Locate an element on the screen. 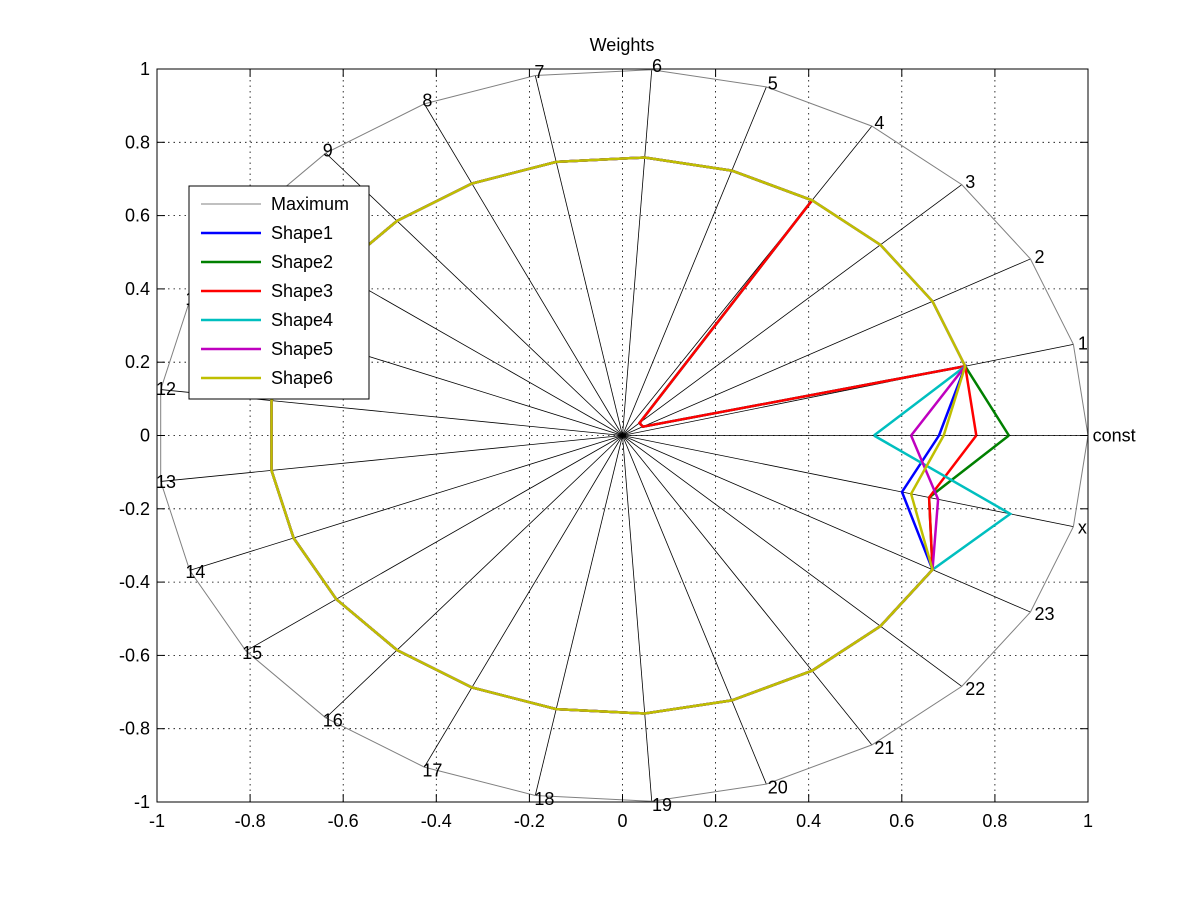 The image size is (1201, 906). x-tick-label: -0.2 is located at coordinates (529, 821).